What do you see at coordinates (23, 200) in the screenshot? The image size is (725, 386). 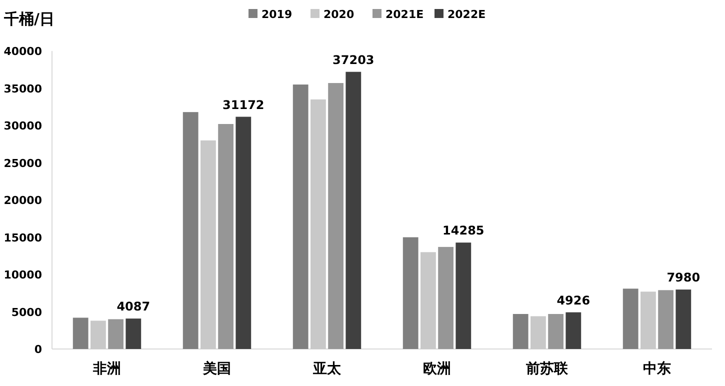 I see `y-tick-label: 20000` at bounding box center [23, 200].